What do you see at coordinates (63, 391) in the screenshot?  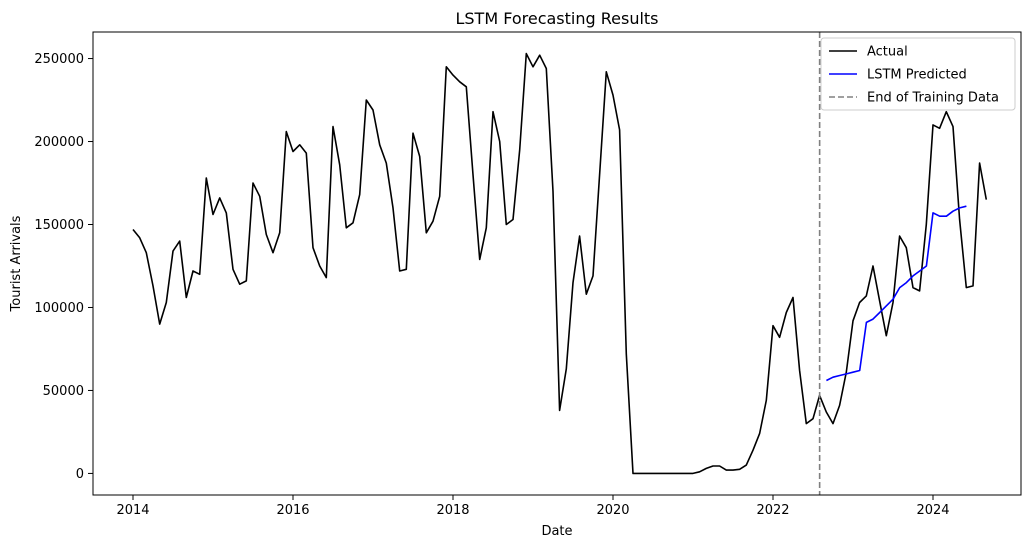 I see `y-tick-label: 50000` at bounding box center [63, 391].